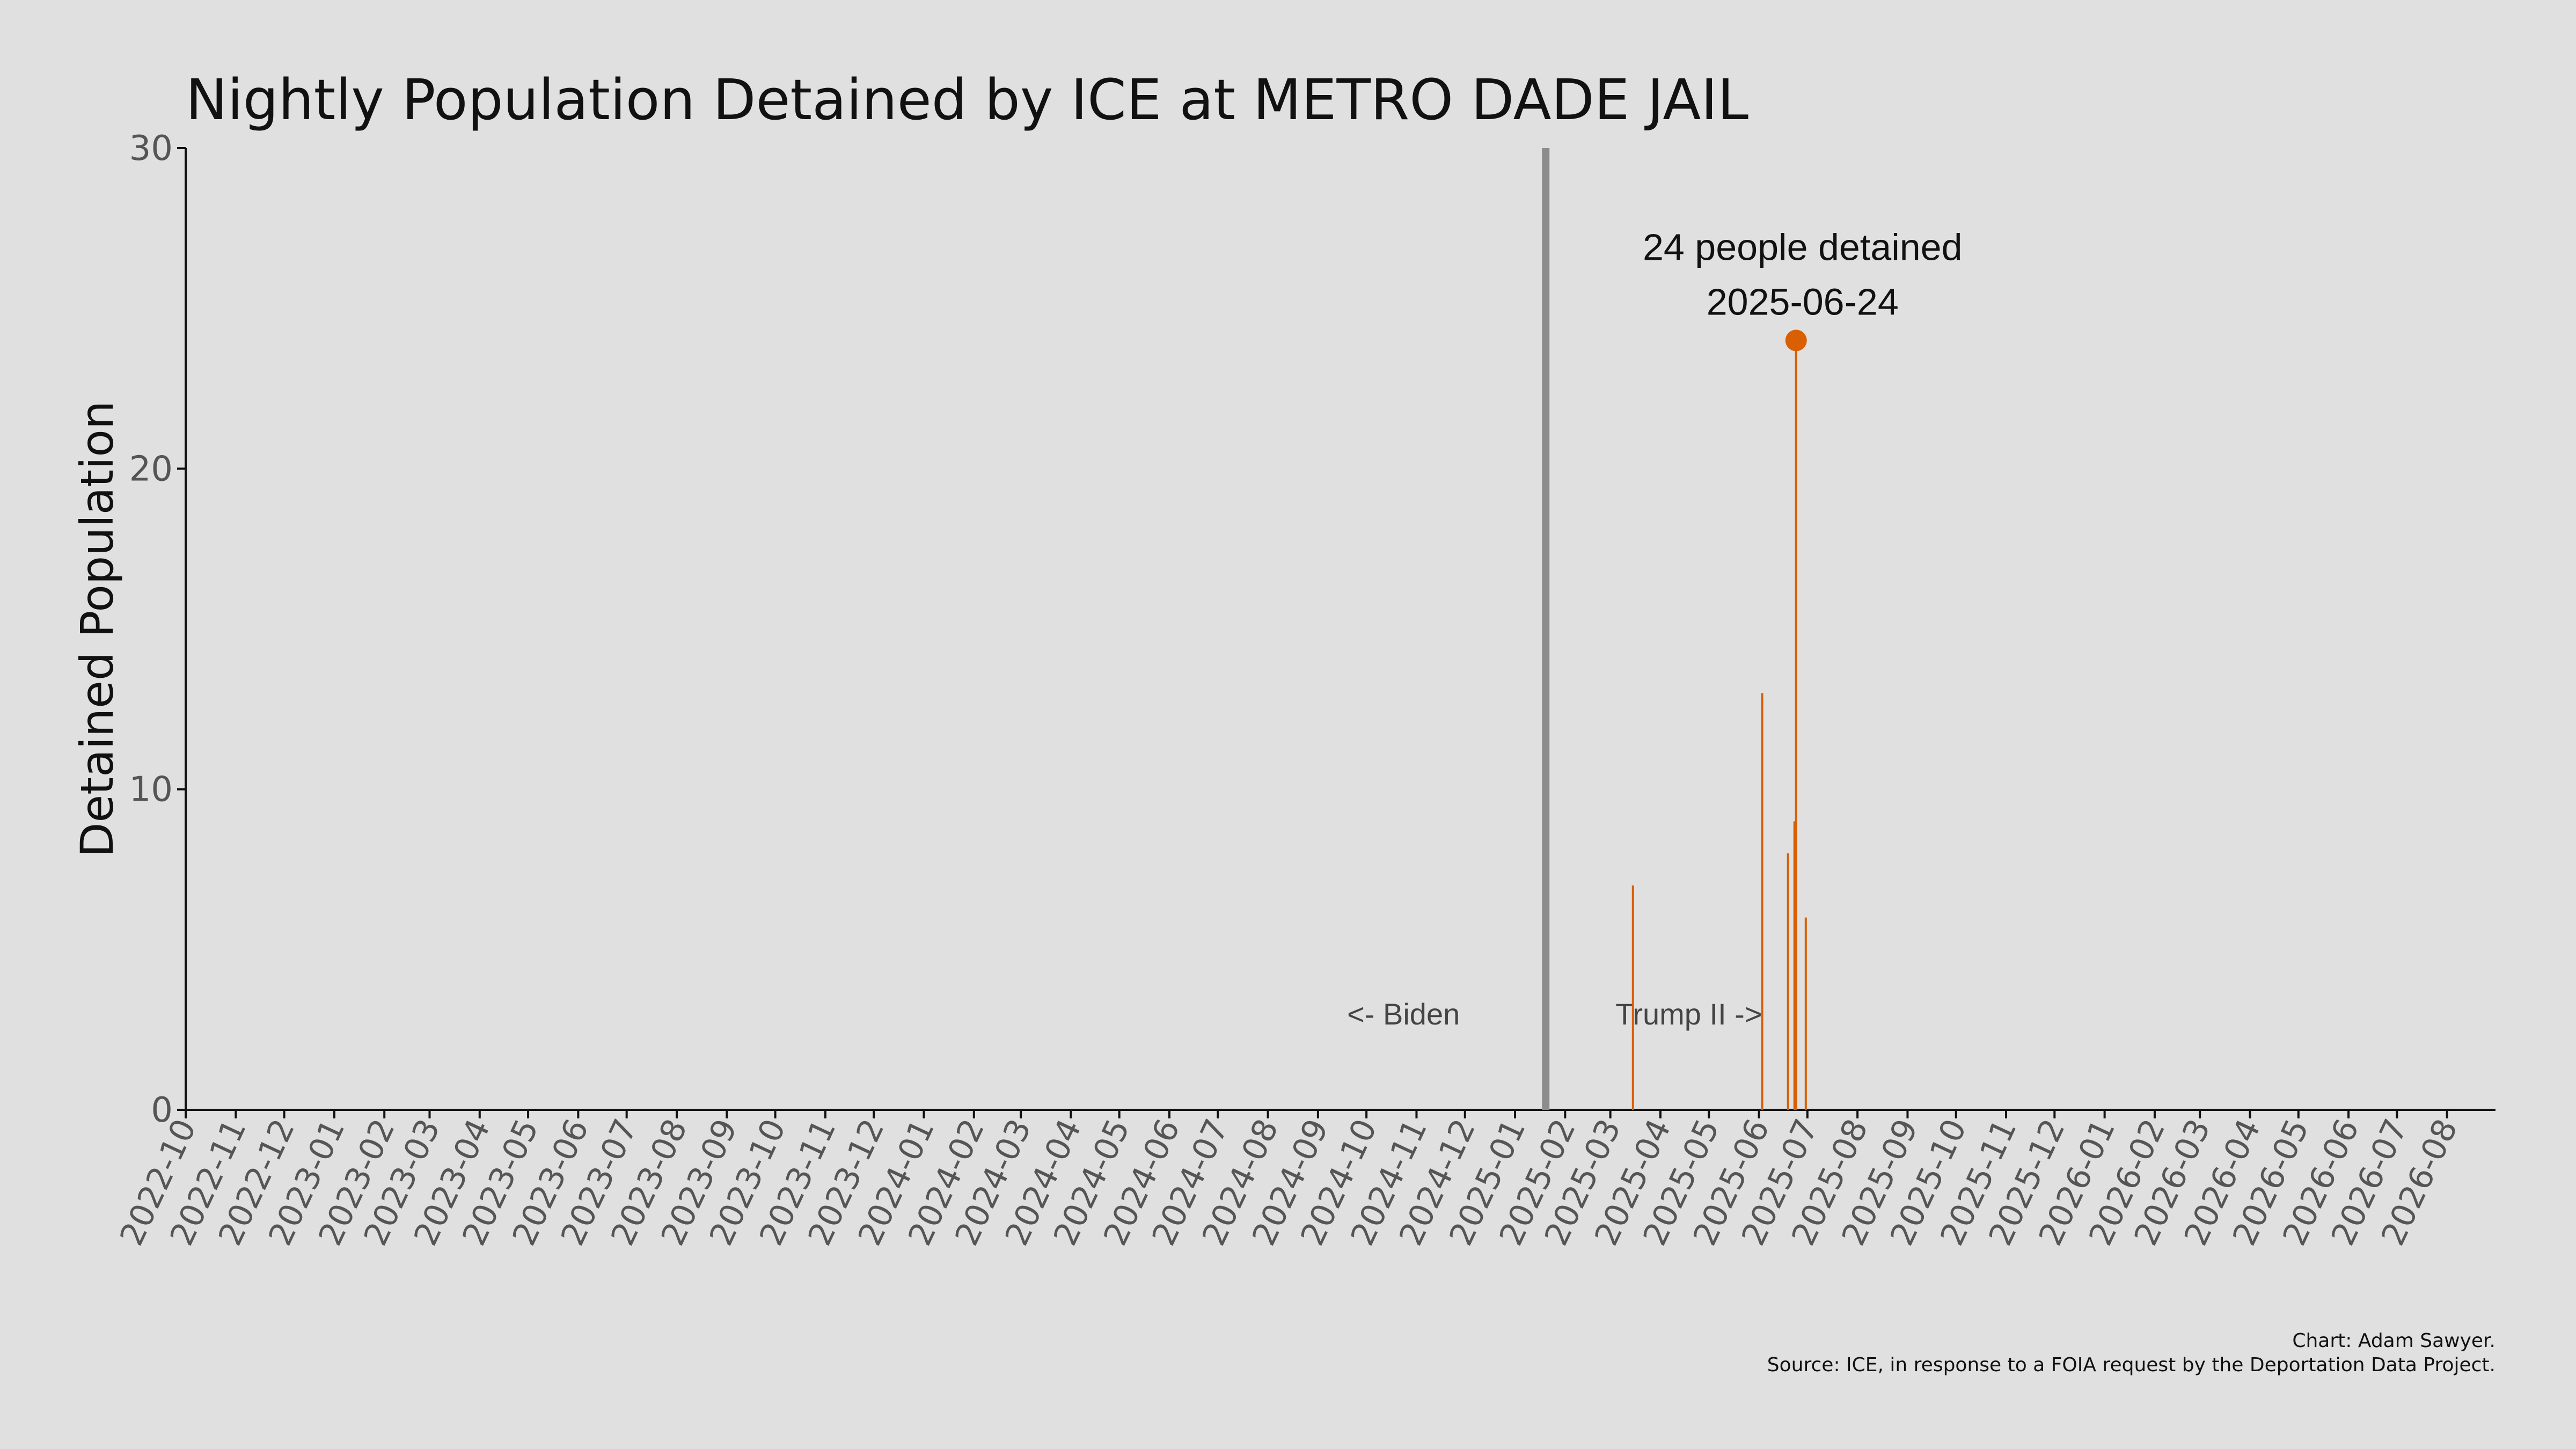  What do you see at coordinates (162, 1110) in the screenshot?
I see `y-tick-label: 0` at bounding box center [162, 1110].